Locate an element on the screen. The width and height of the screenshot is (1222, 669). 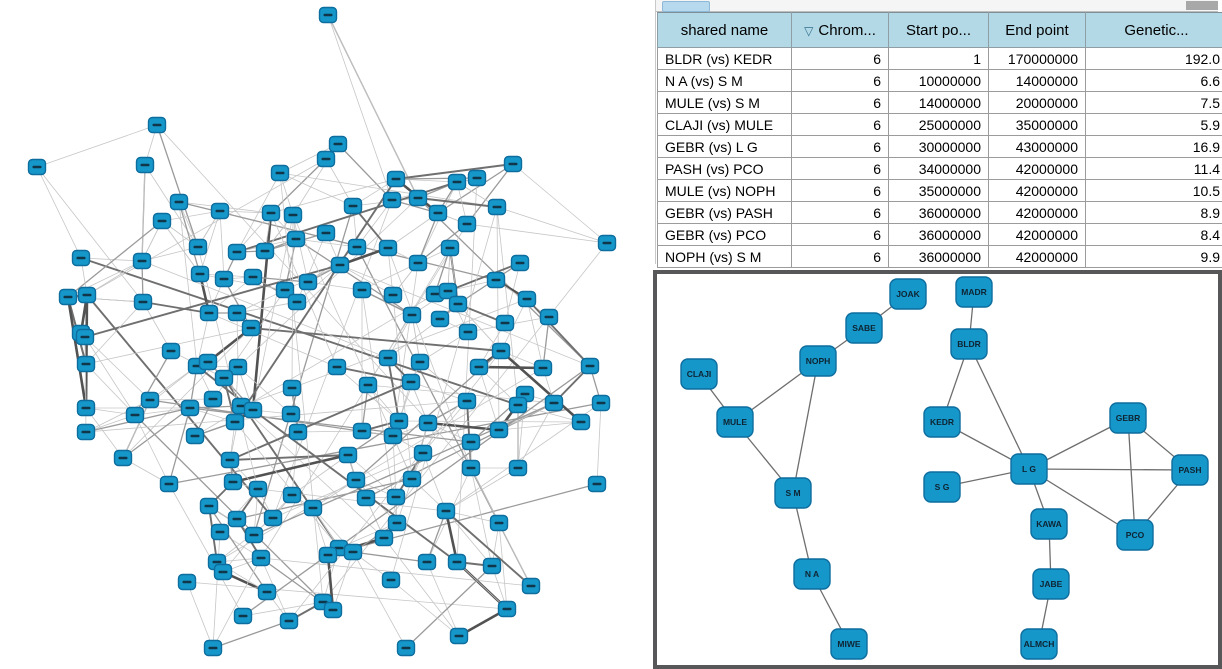
network-node-s-m is located at coordinates (793, 493).